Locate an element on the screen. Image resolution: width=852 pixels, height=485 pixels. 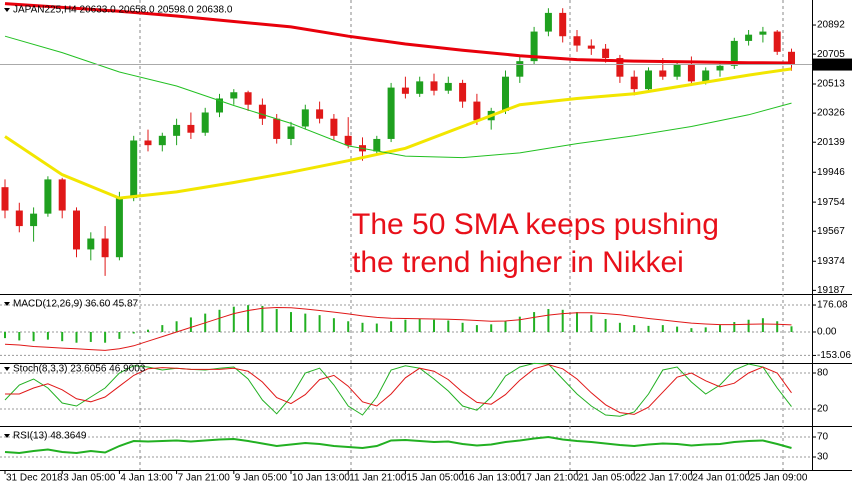
signal-line is located at coordinates (398, 328).